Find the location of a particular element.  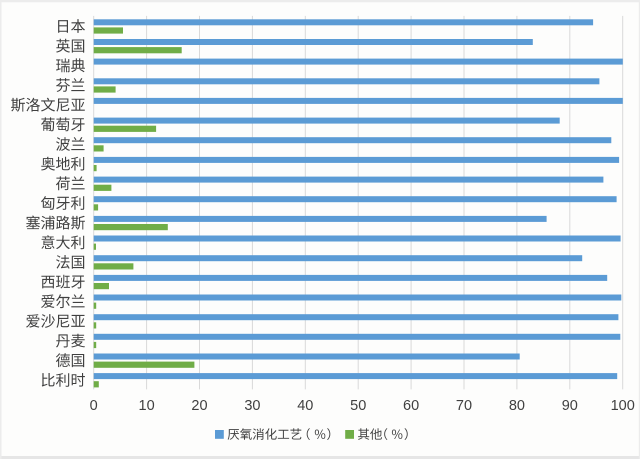

svg-text: 40 is located at coordinates (305, 406).